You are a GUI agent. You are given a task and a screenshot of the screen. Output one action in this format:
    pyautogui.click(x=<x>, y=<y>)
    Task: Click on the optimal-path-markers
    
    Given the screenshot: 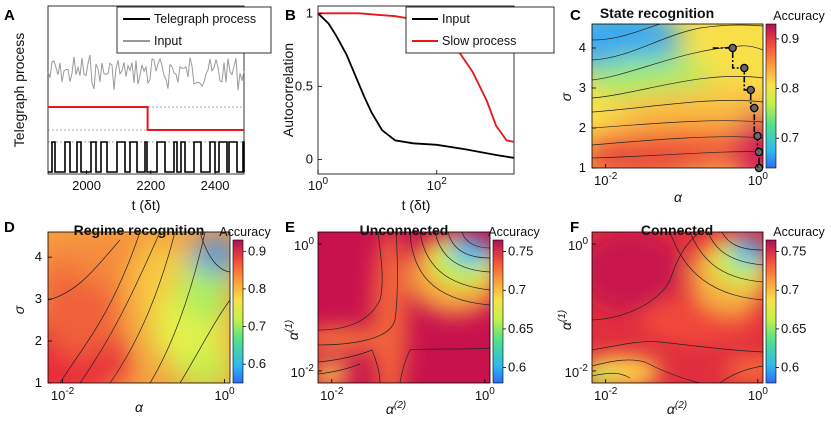 What is the action you would take?
    pyautogui.click(x=746, y=108)
    